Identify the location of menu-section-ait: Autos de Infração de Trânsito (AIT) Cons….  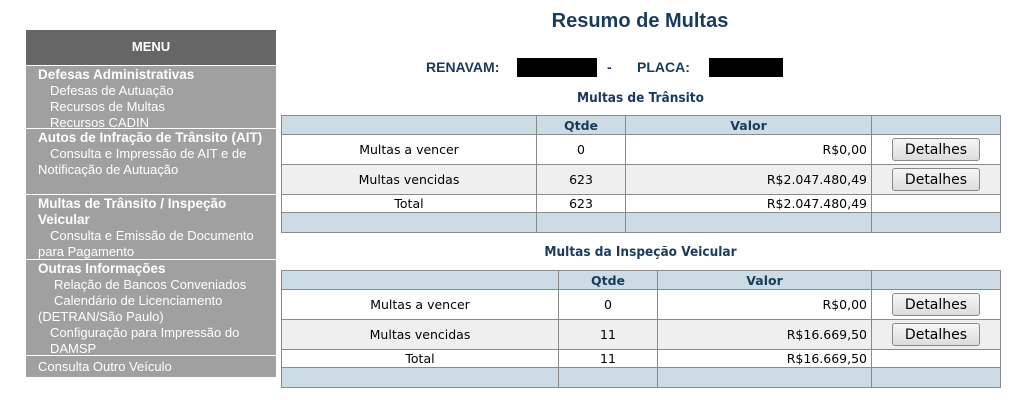
(151, 161).